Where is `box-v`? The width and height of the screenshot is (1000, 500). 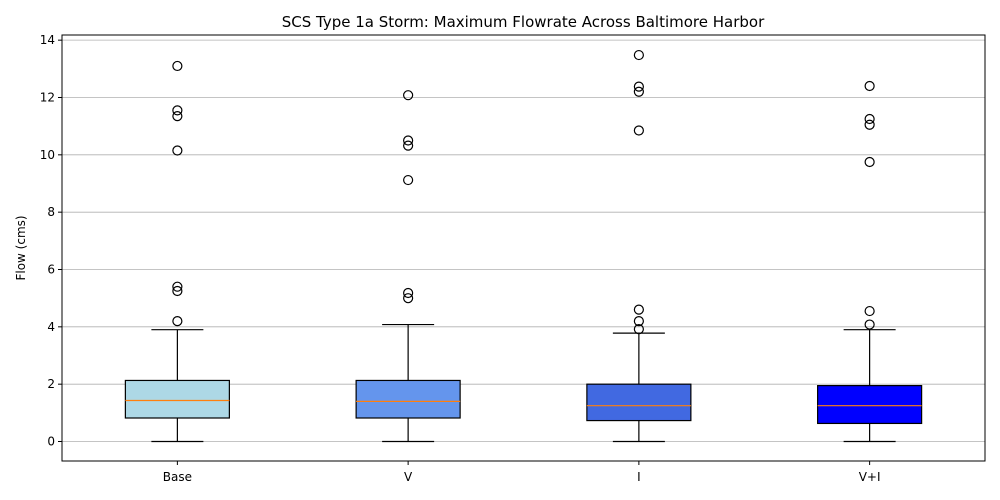 box-v is located at coordinates (408, 399).